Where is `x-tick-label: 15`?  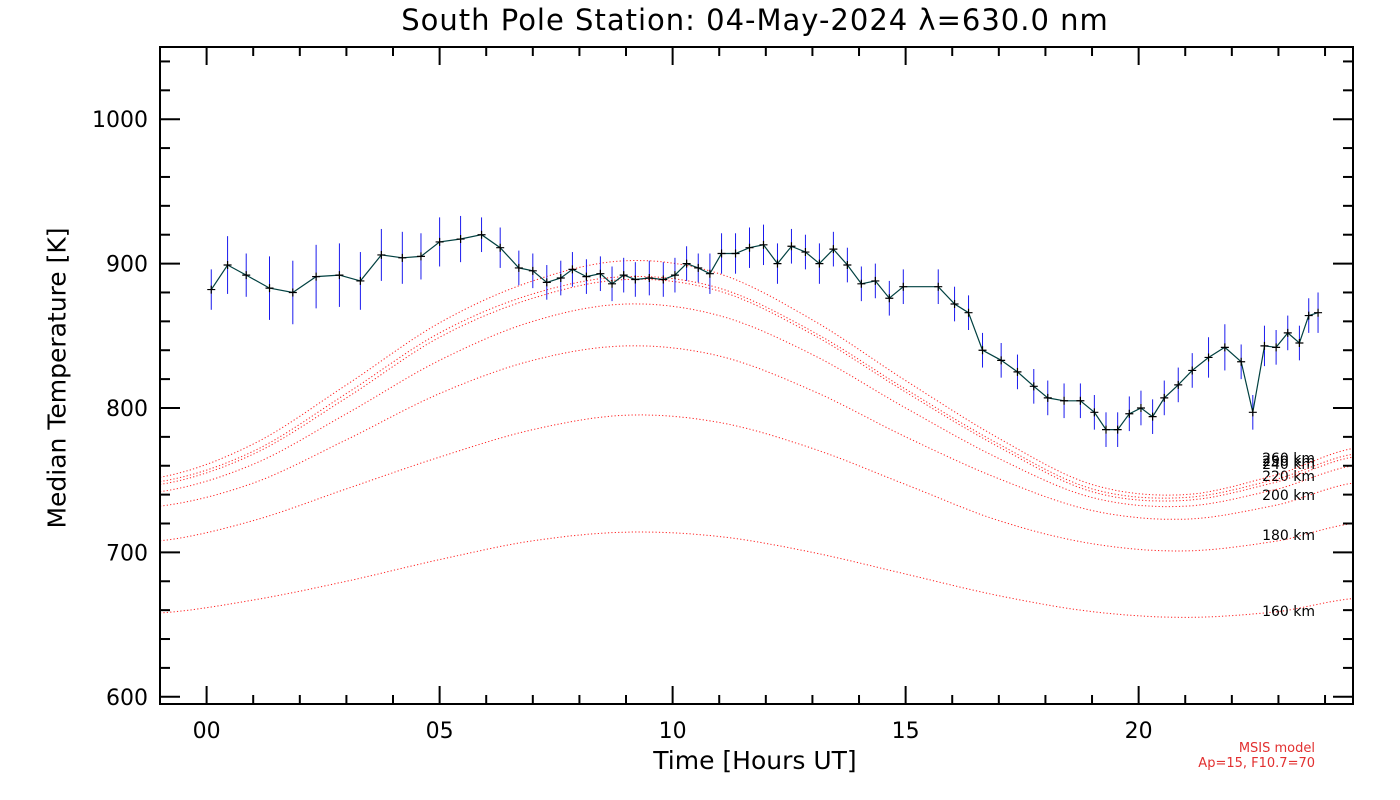 x-tick-label: 15 is located at coordinates (906, 731).